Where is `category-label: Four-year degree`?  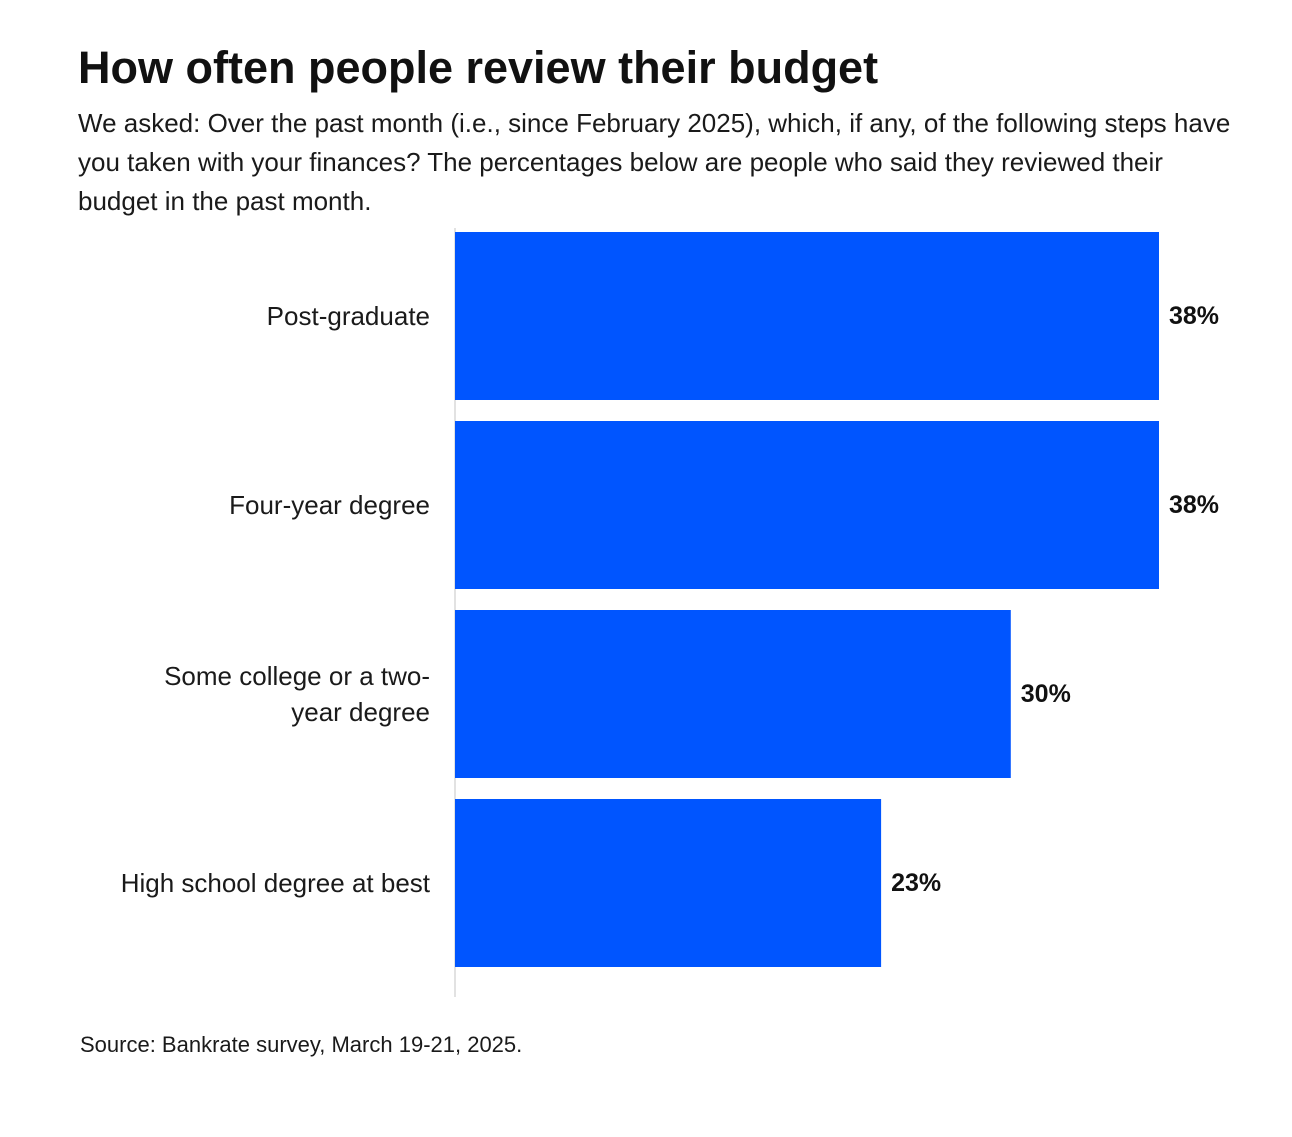
category-label: Four-year degree is located at coordinates (329, 505).